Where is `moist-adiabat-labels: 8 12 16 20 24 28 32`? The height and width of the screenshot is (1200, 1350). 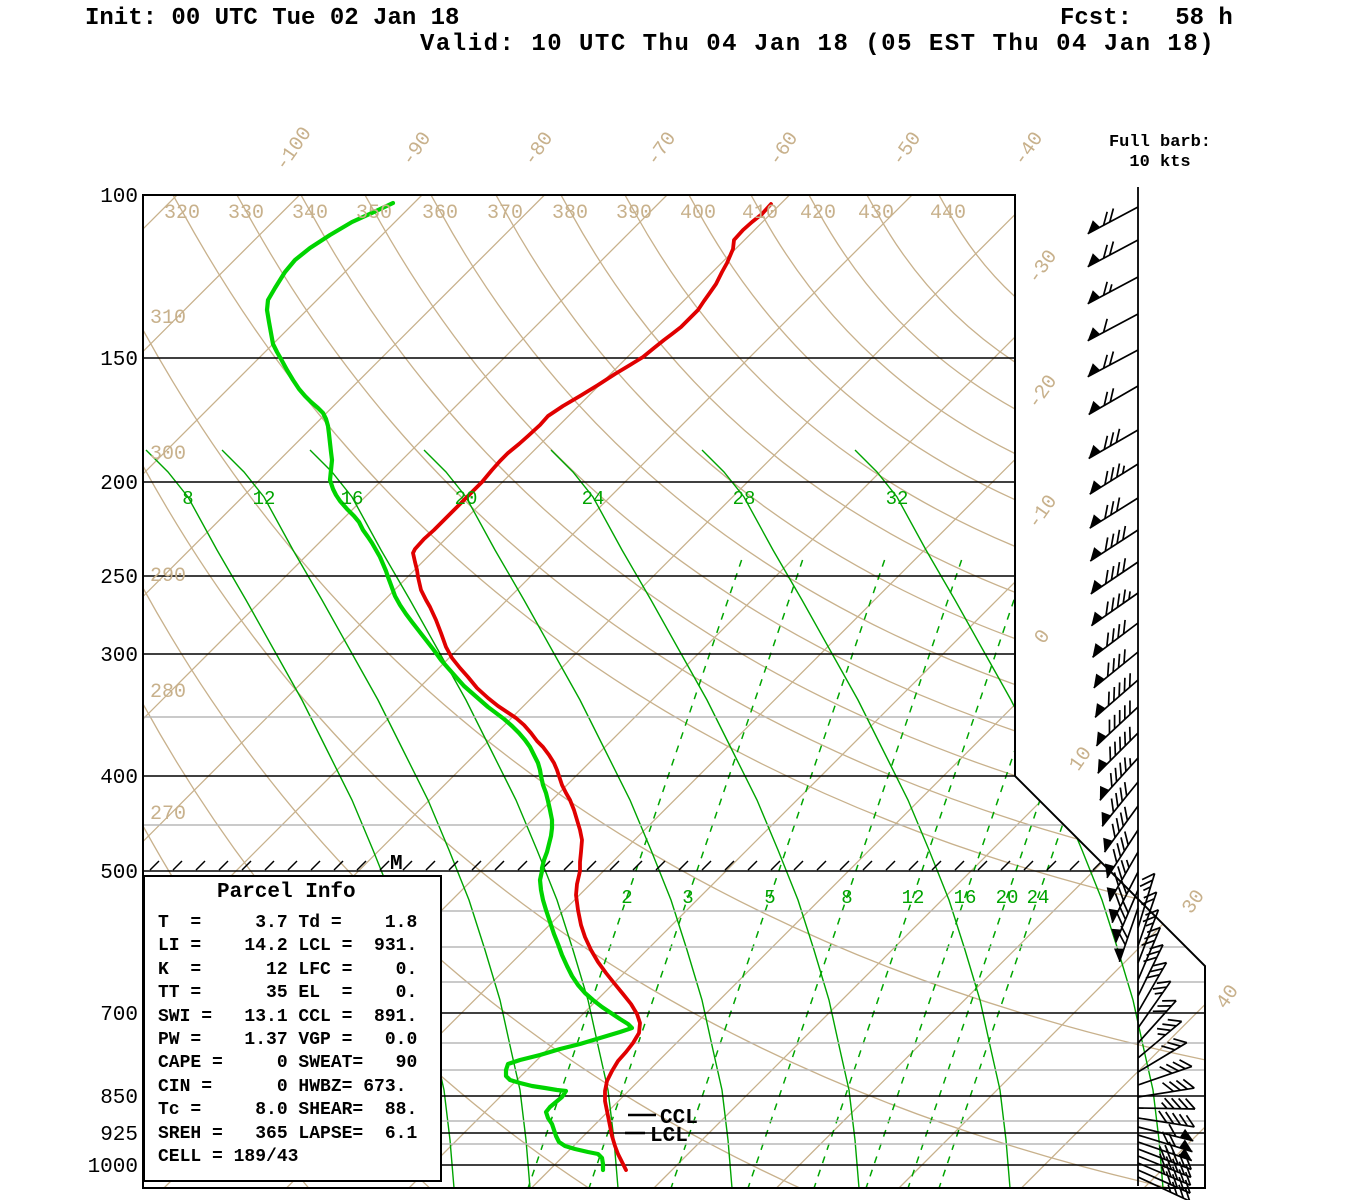
moist-adiabat-labels: 8 12 16 20 24 28 32 is located at coordinates (545, 499).